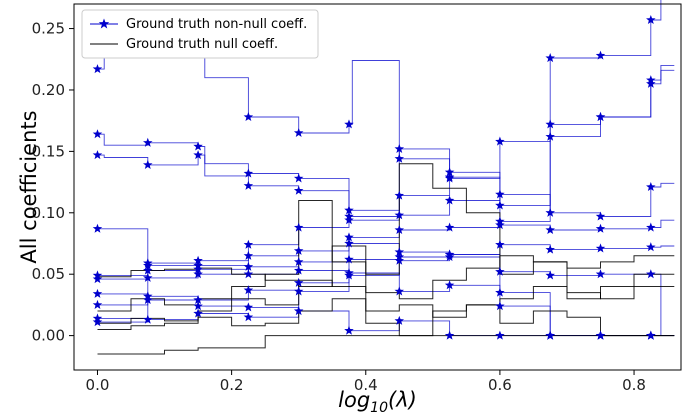  What do you see at coordinates (48, 336) in the screenshot?
I see `y-tick-label: 0.00` at bounding box center [48, 336].